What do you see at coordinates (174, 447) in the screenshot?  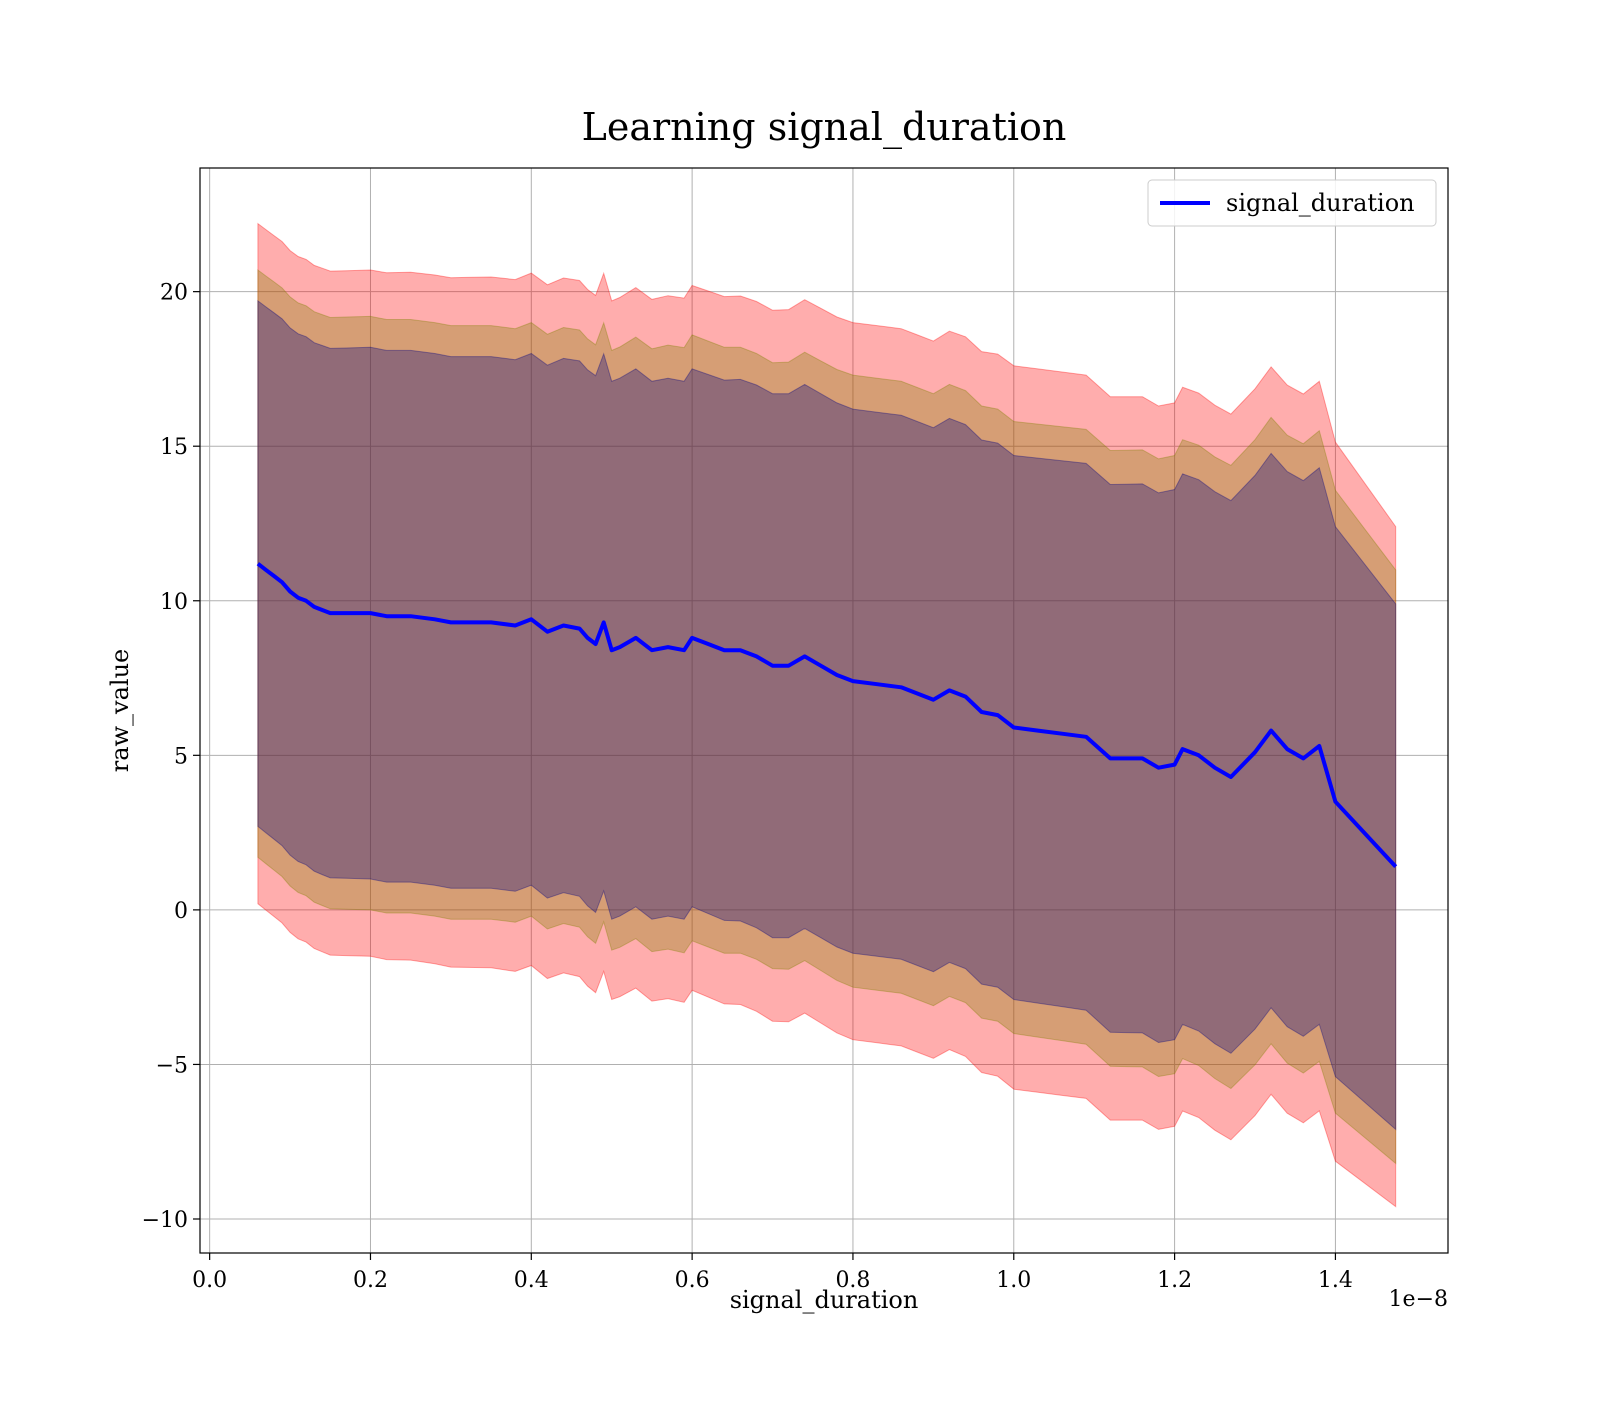 I see `y-tick-label: 15` at bounding box center [174, 447].